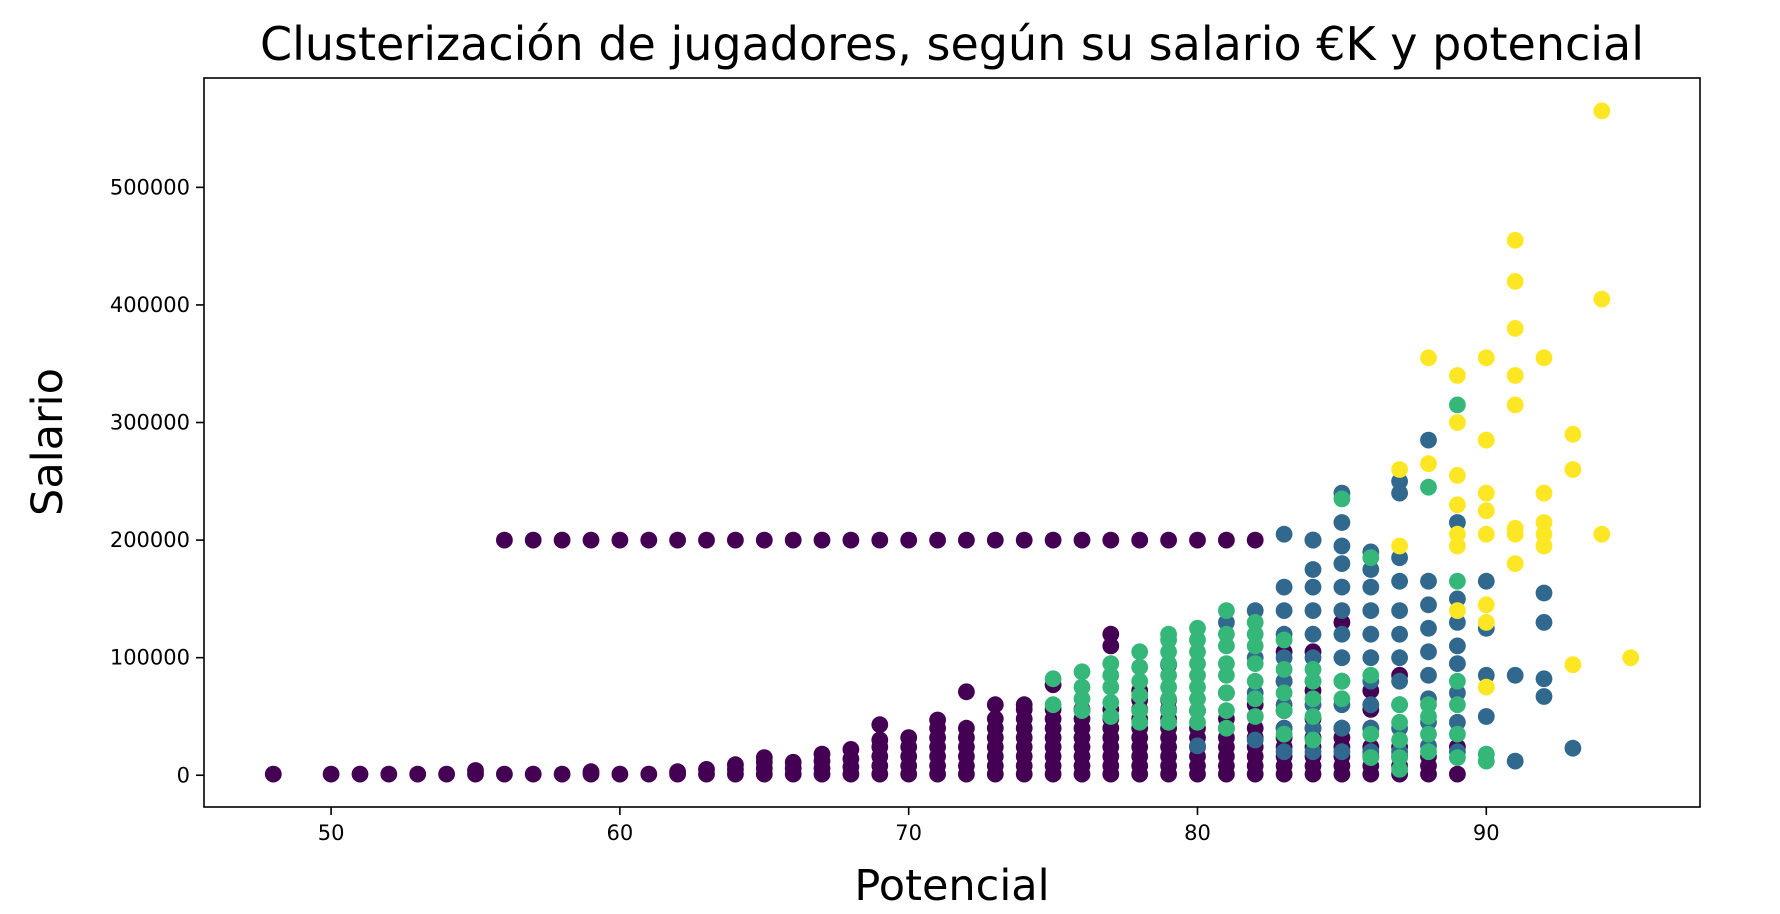  Describe the element at coordinates (150, 187) in the screenshot. I see `y-tick-label: 500000` at that location.